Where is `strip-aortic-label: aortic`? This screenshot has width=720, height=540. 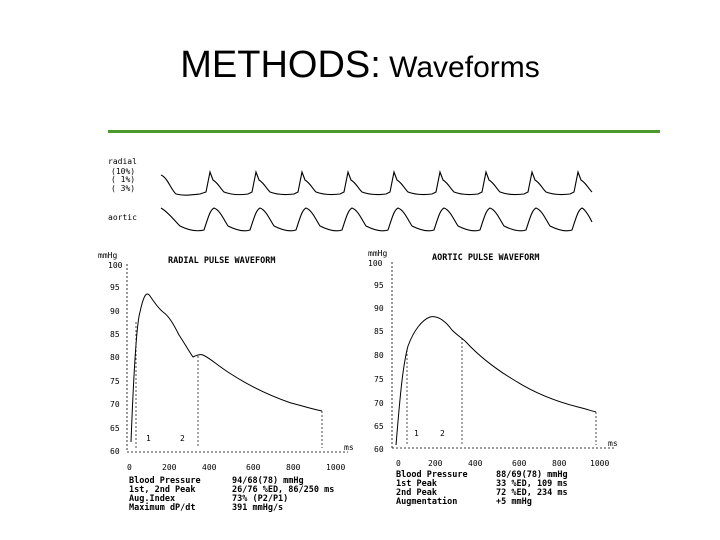 strip-aortic-label: aortic is located at coordinates (122, 217).